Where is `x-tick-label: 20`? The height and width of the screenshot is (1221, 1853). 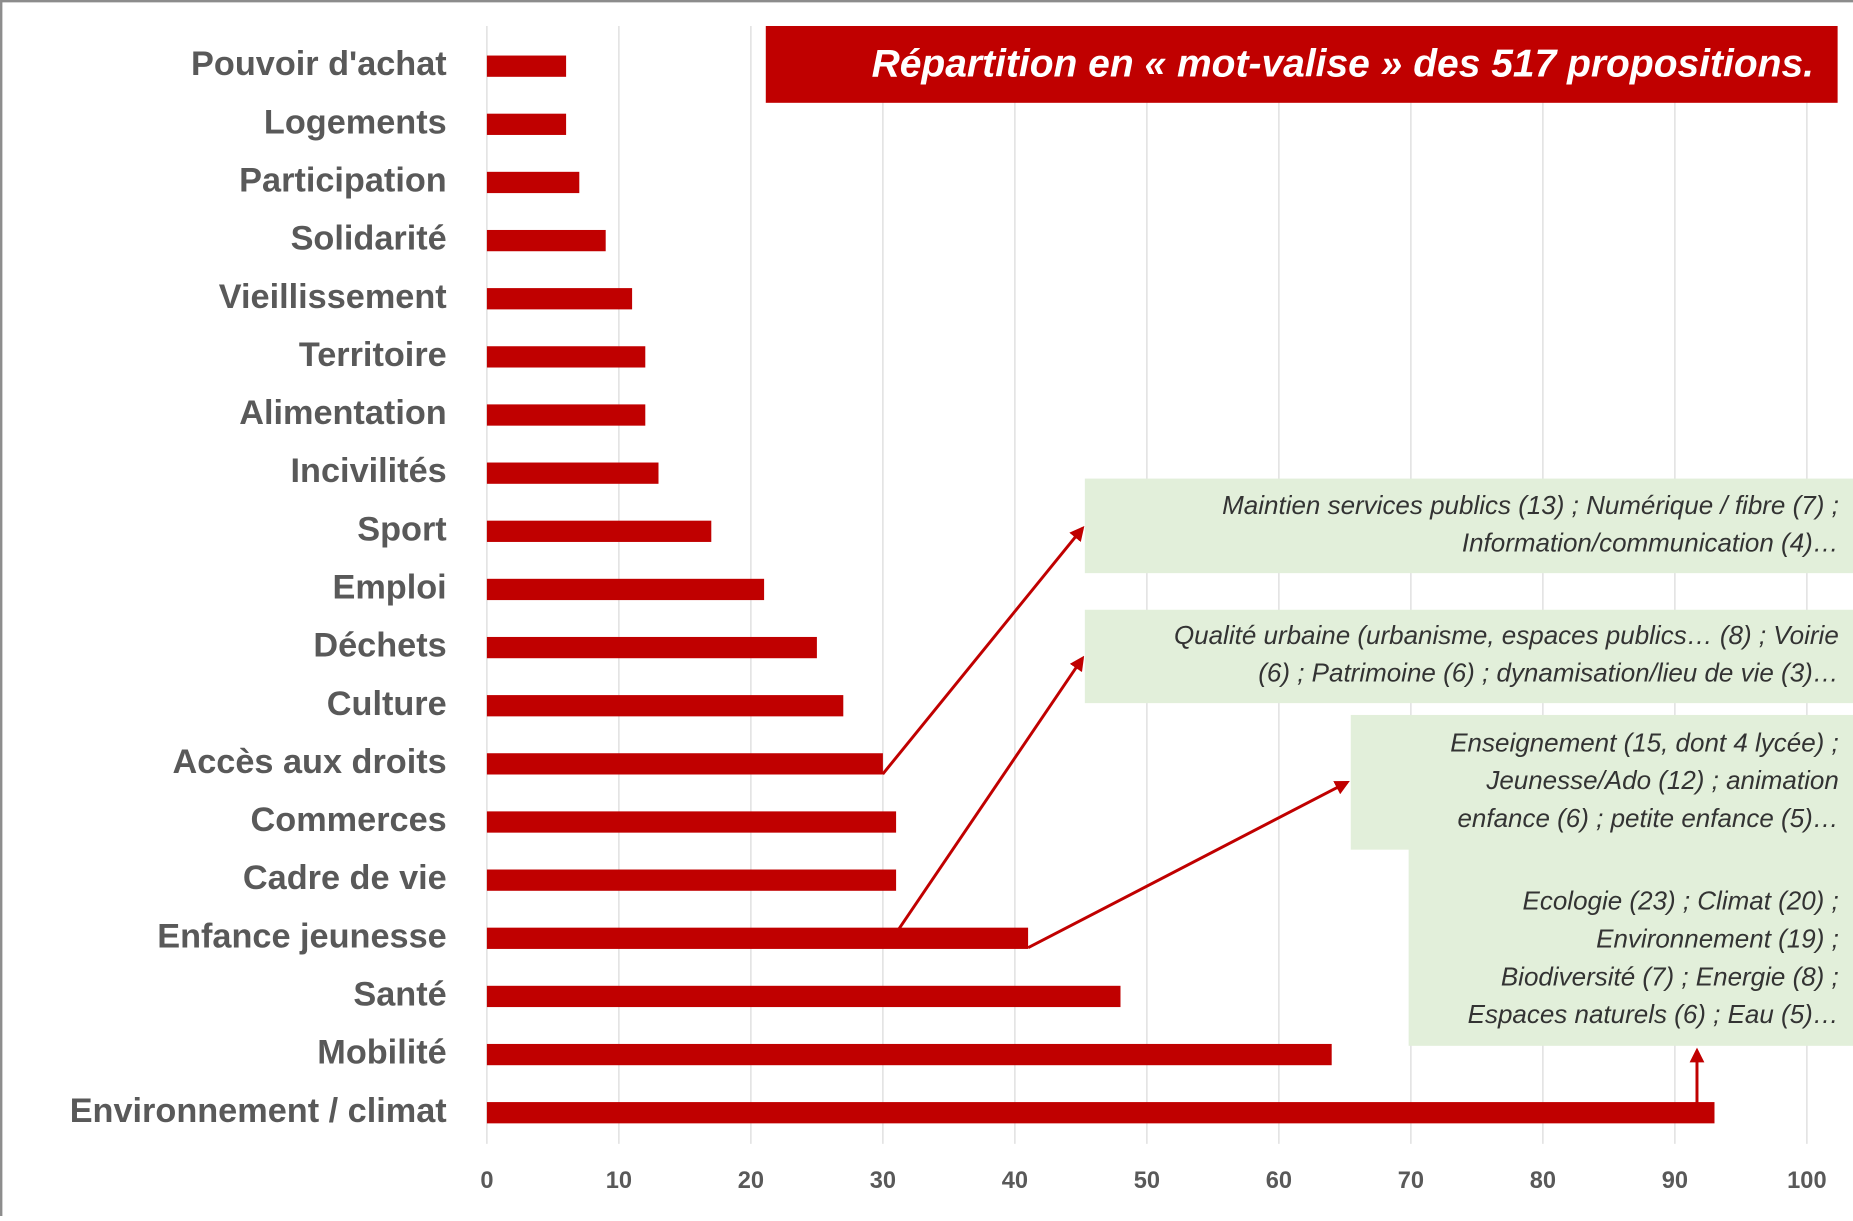
x-tick-label: 20 is located at coordinates (751, 1181).